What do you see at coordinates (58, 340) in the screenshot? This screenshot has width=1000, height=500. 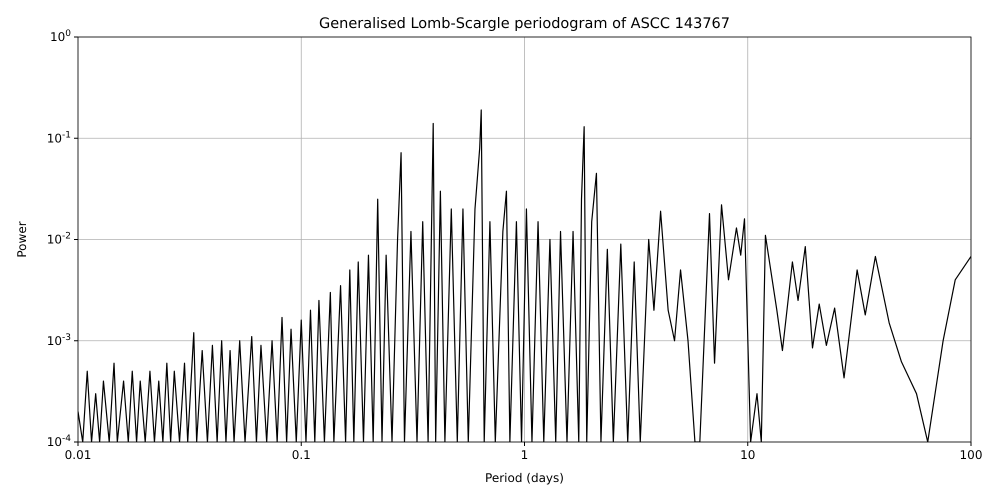 I see `y-tick-label: 10$^{-3}$` at bounding box center [58, 340].